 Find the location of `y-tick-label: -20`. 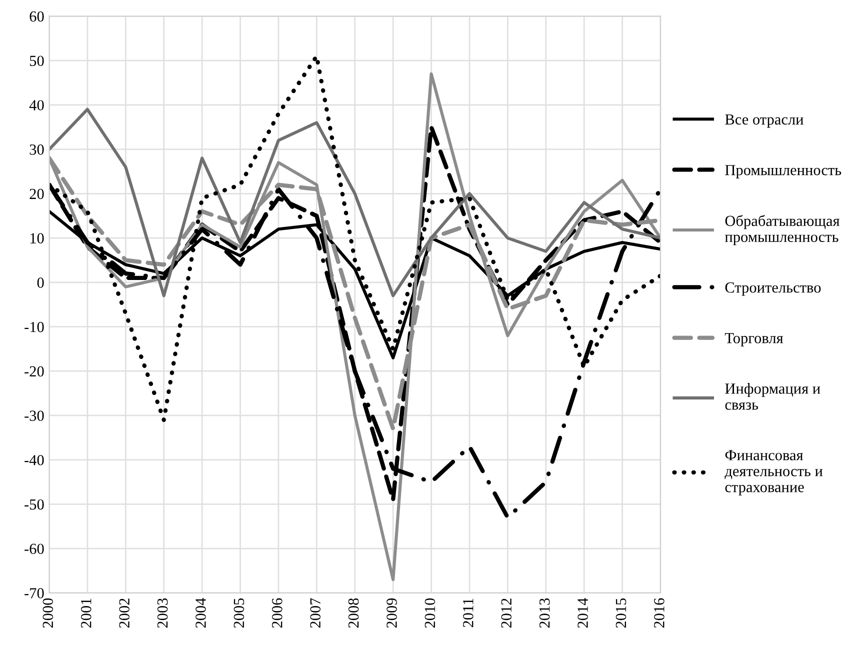

y-tick-label: -20 is located at coordinates (34, 371).